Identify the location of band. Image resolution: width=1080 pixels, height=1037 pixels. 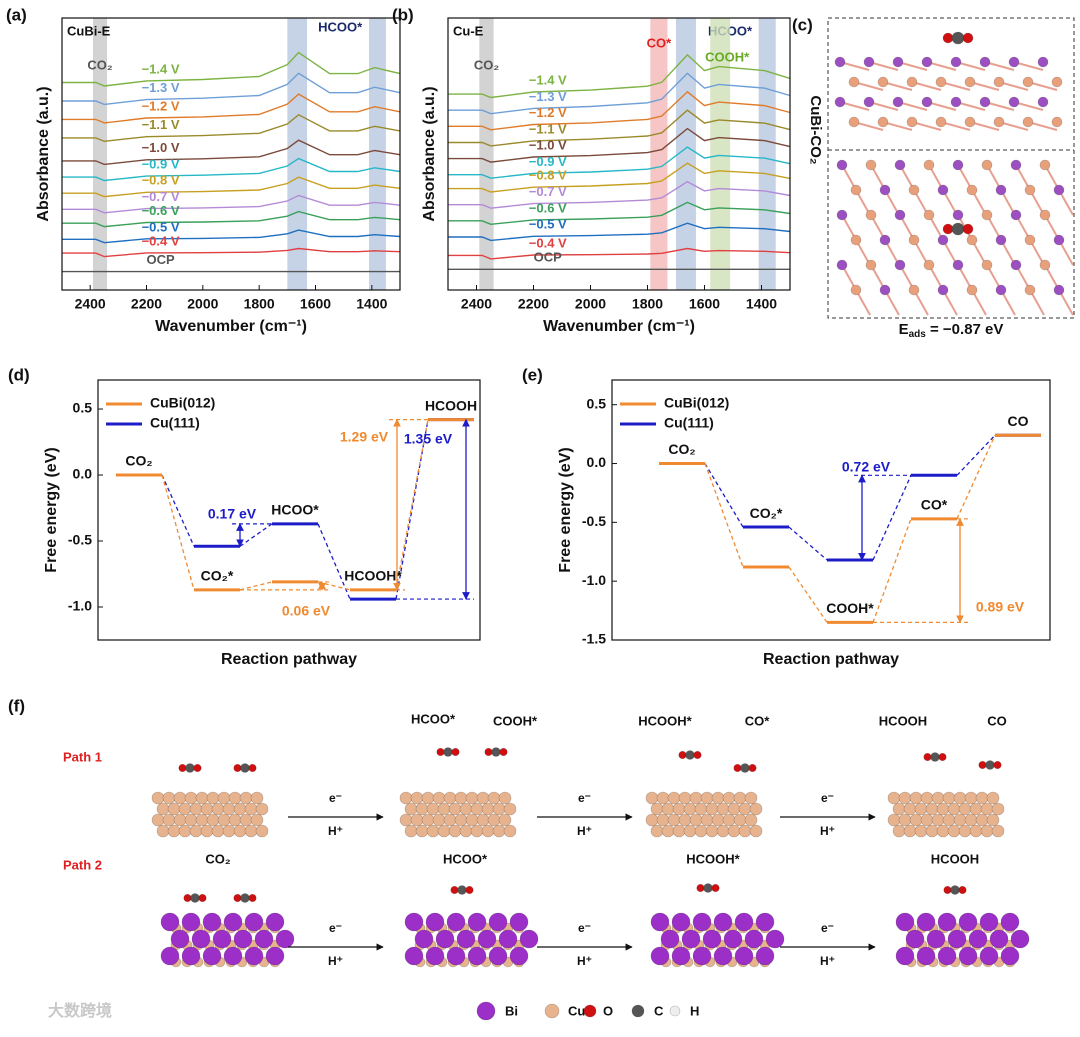
(659, 154).